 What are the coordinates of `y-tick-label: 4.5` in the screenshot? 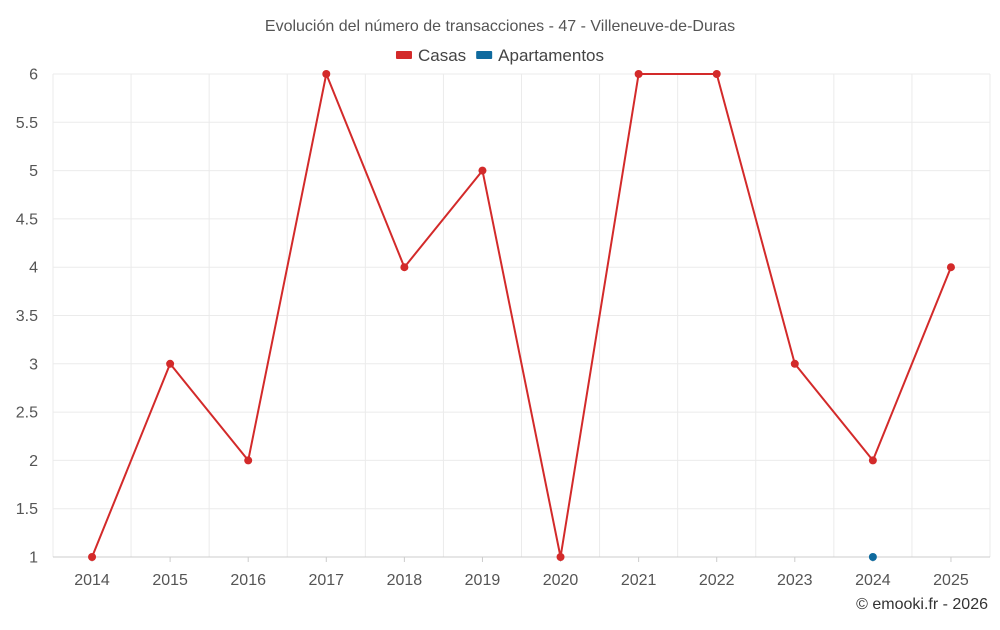 It's located at (27, 219).